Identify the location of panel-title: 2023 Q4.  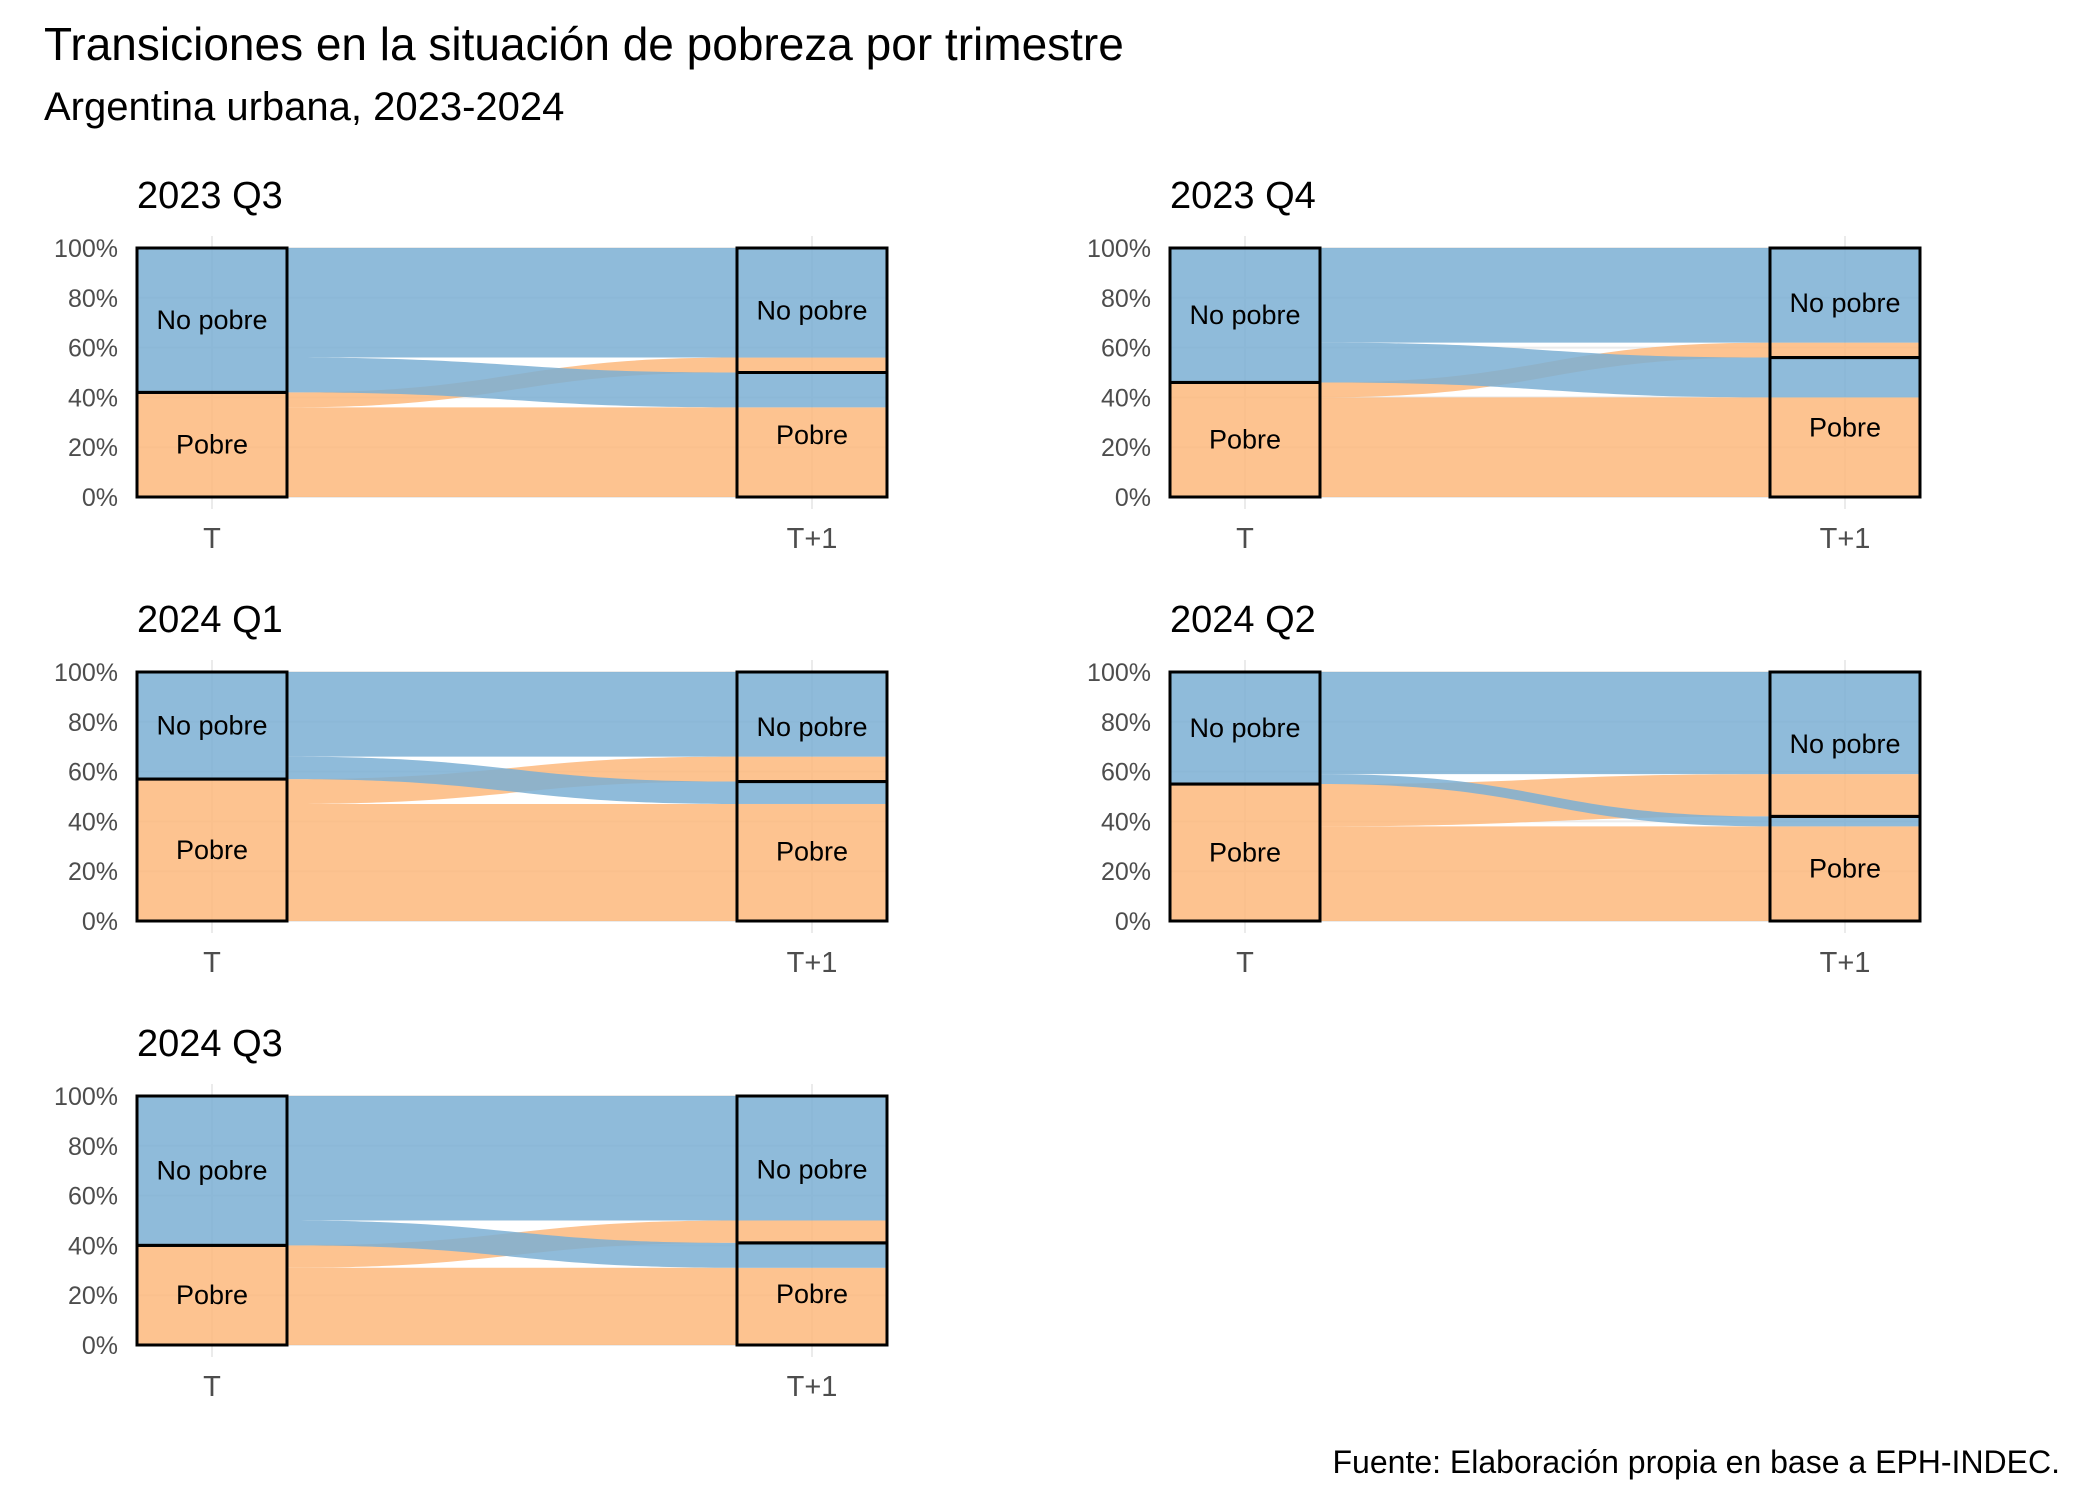
(1243, 196).